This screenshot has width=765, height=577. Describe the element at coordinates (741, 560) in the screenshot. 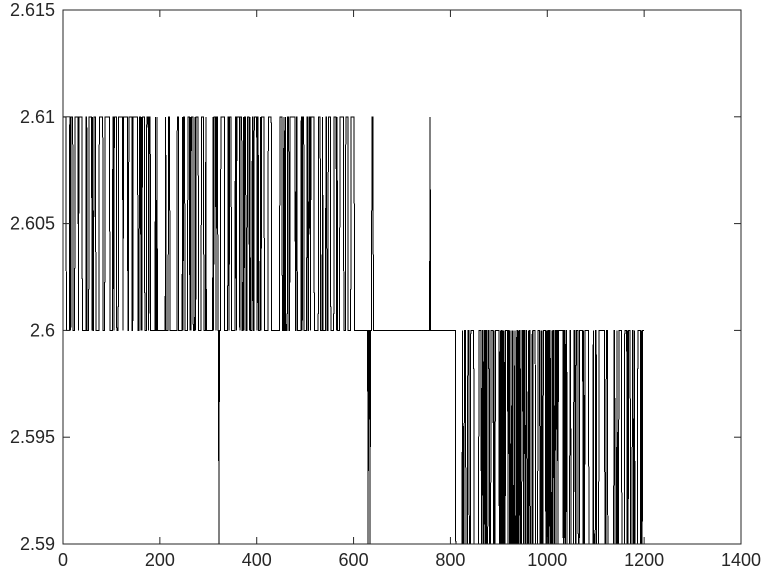

I see `x-tick-label: 1400` at that location.